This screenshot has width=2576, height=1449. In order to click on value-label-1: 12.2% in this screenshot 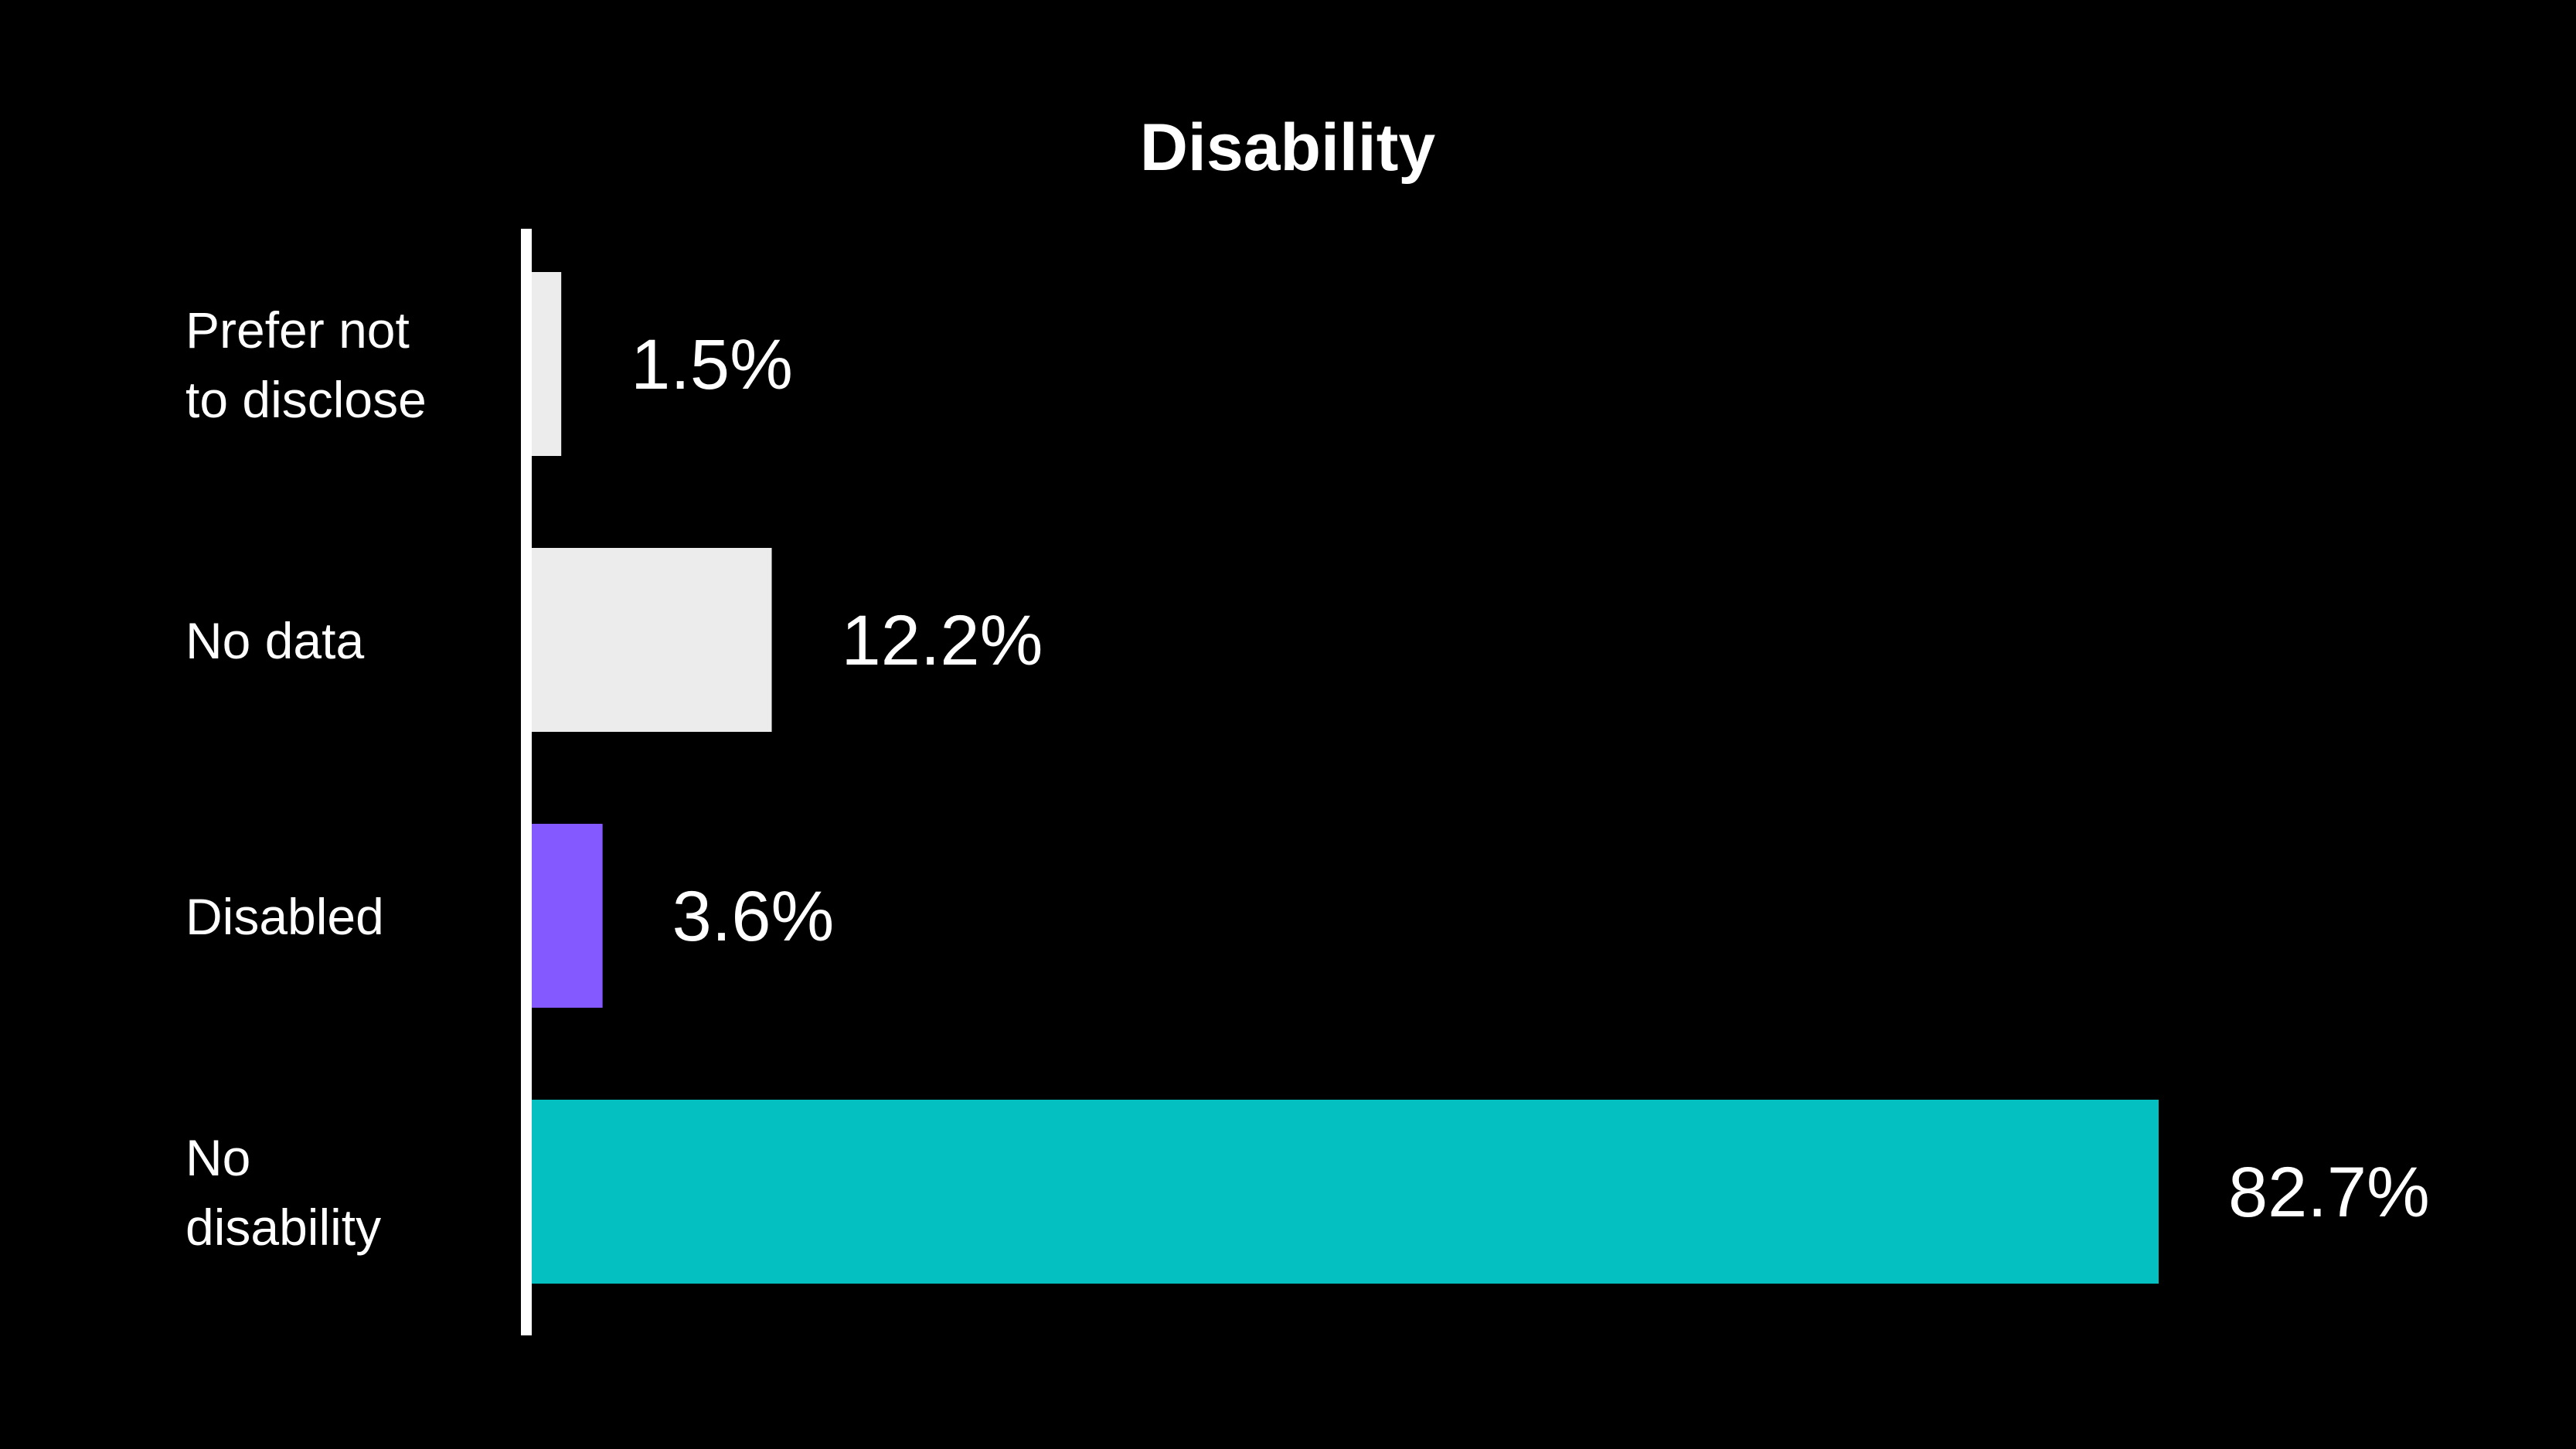, I will do `click(943, 641)`.